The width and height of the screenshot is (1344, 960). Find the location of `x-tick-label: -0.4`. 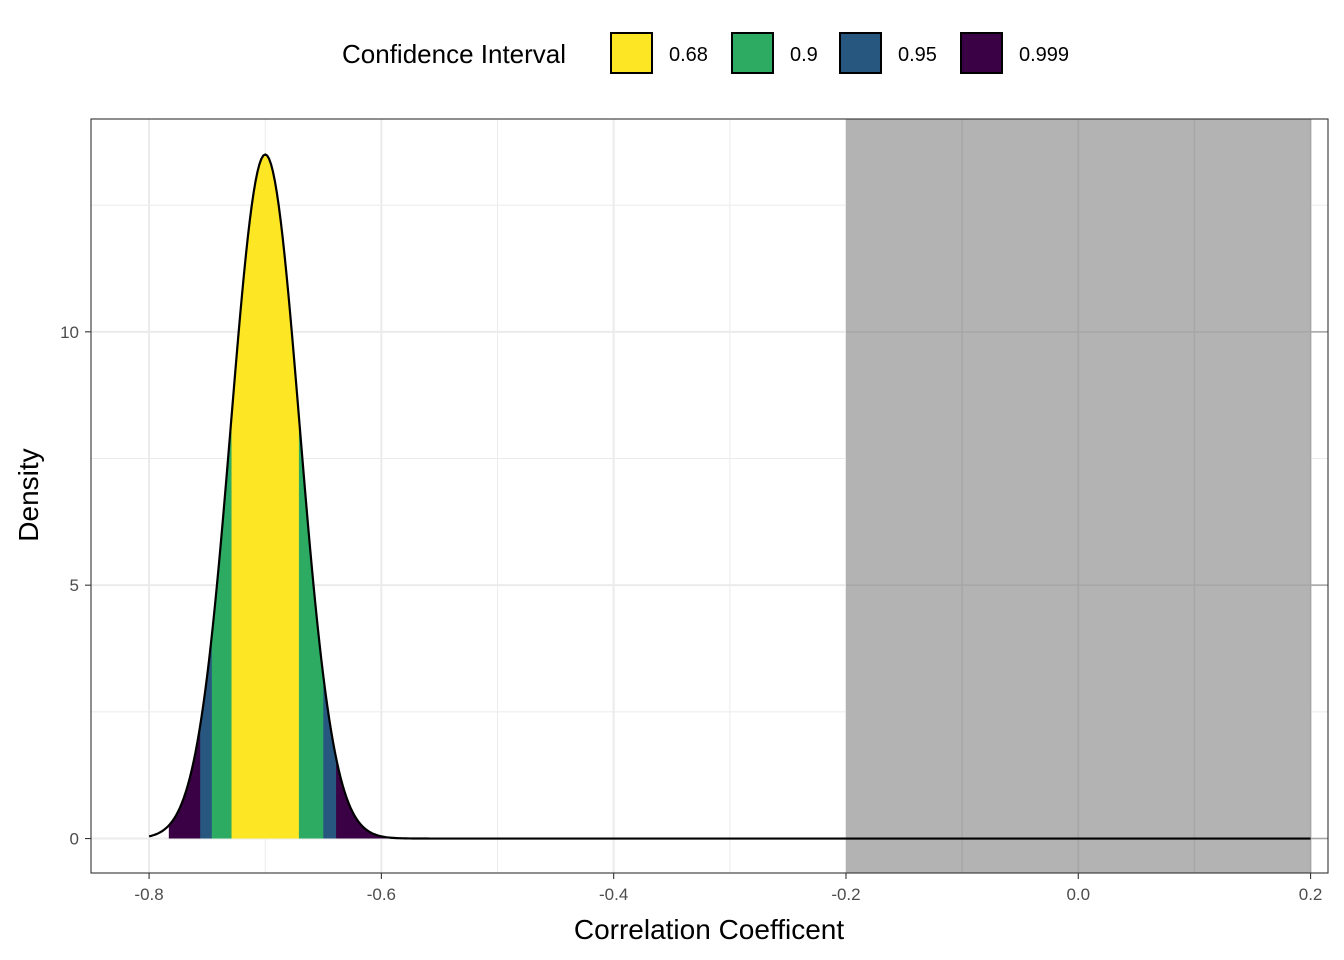

x-tick-label: -0.4 is located at coordinates (613, 894).